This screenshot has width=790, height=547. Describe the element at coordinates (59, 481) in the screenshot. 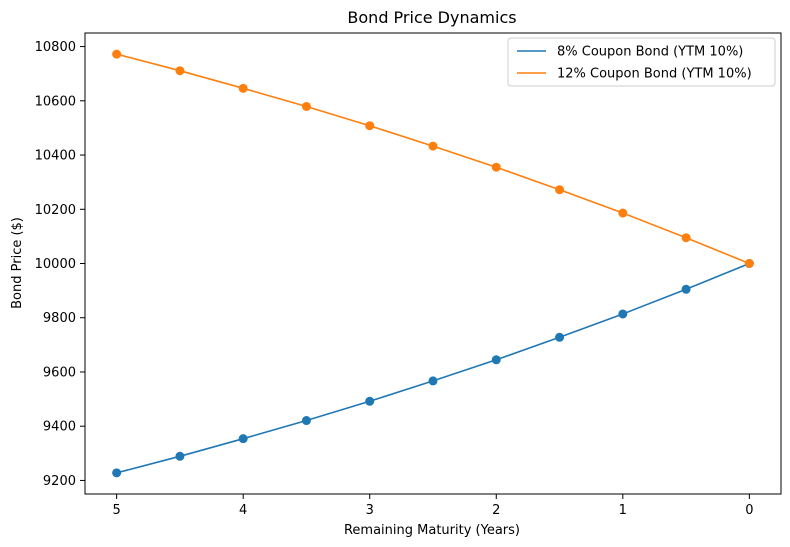

I see `y-tick-label: 9200` at that location.